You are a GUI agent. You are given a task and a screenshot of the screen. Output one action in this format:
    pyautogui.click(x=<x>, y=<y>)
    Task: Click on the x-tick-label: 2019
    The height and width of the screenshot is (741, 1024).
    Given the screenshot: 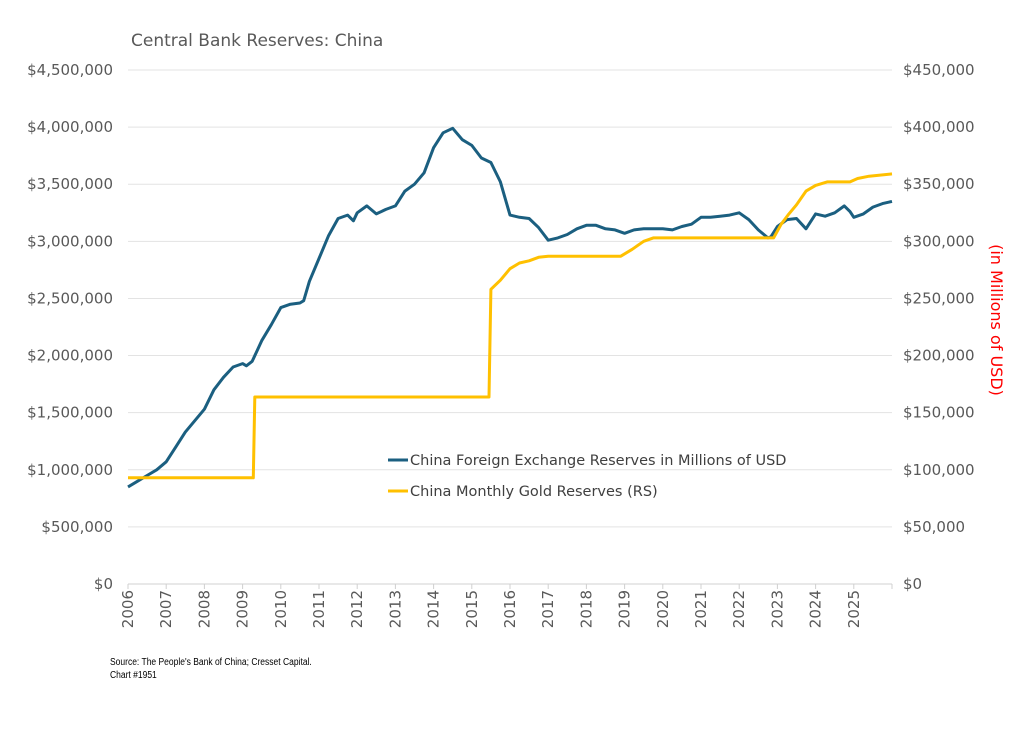 What is the action you would take?
    pyautogui.click(x=625, y=609)
    